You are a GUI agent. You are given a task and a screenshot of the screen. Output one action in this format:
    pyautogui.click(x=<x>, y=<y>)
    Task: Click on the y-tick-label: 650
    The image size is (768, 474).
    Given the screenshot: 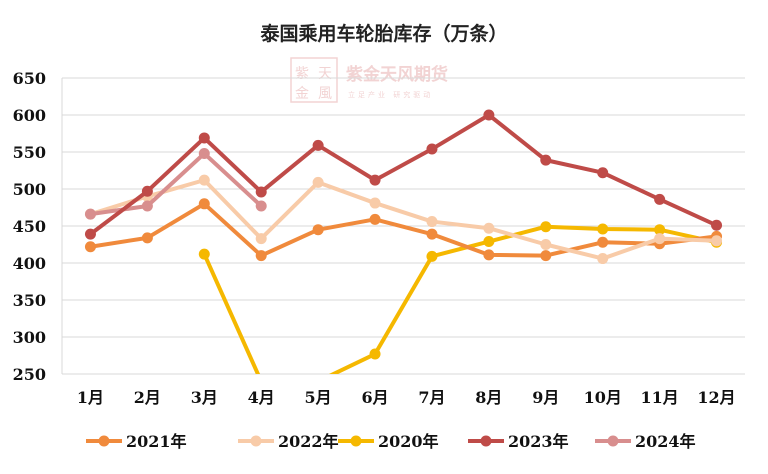 What is the action you would take?
    pyautogui.click(x=29, y=78)
    